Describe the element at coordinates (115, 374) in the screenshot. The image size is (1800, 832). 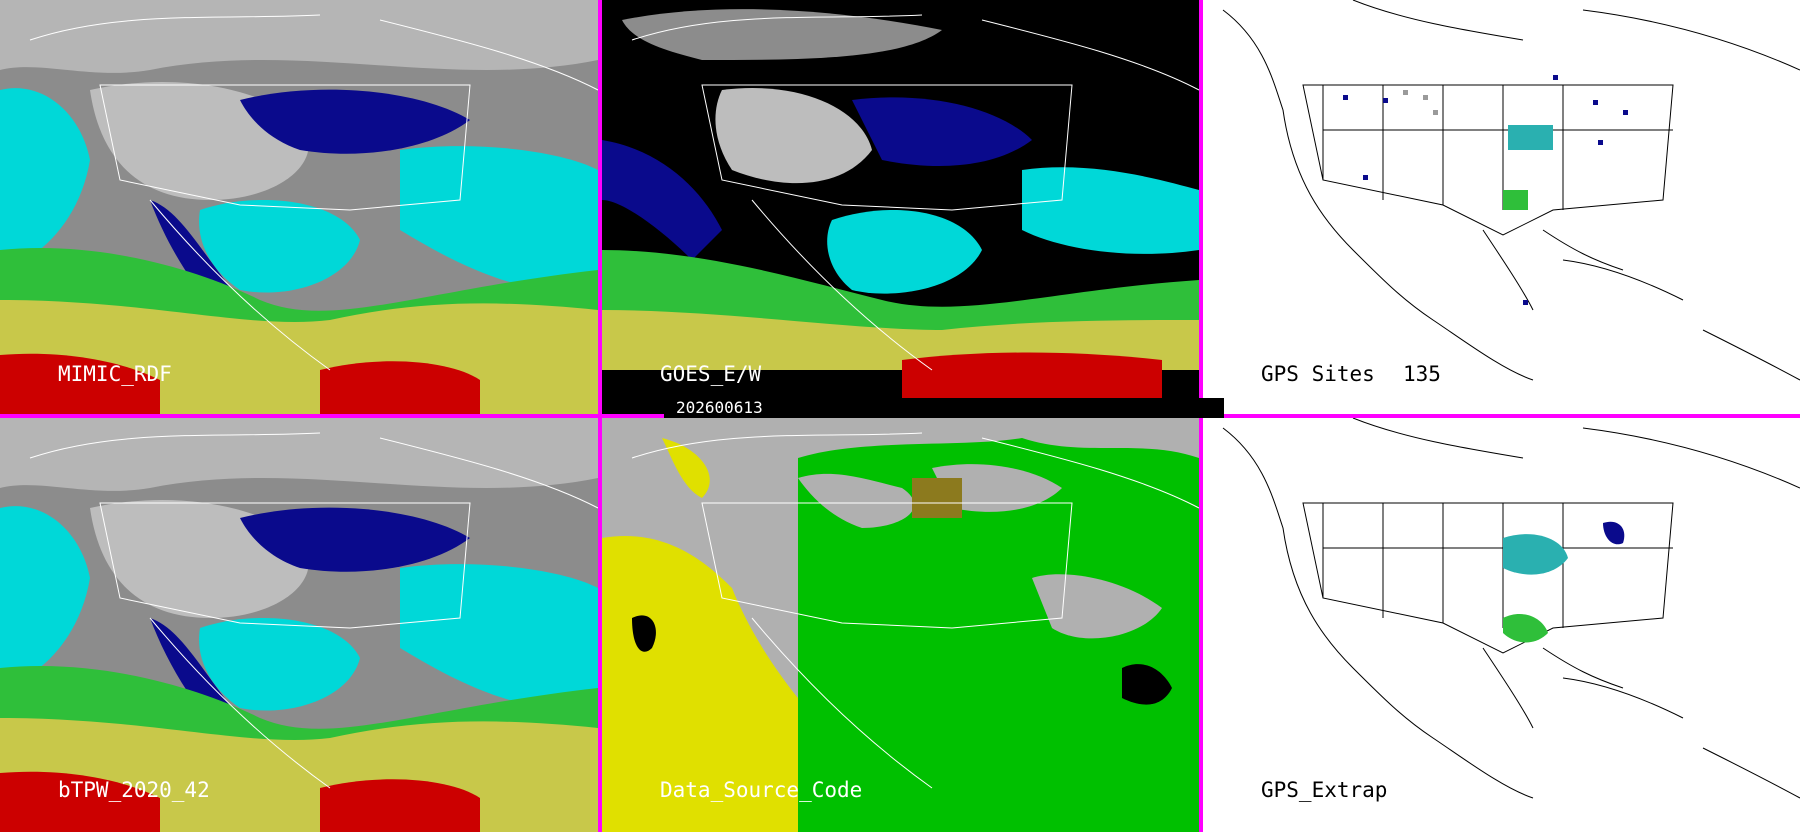
I see `panel-title: MIMIC_RDF` at that location.